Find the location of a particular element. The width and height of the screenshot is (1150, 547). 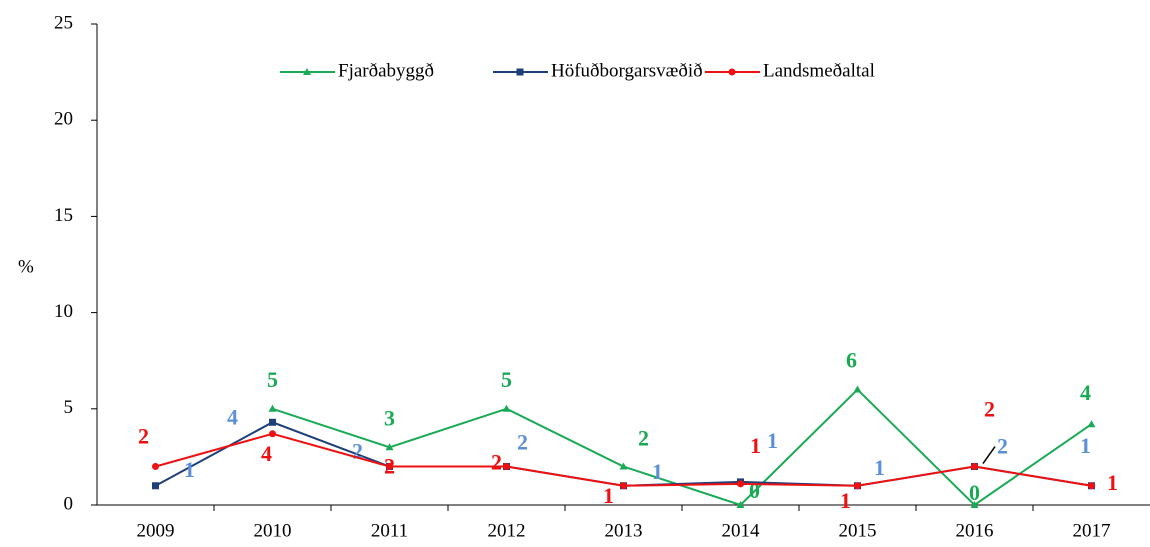

y-tick-label: 25 is located at coordinates (63, 22).